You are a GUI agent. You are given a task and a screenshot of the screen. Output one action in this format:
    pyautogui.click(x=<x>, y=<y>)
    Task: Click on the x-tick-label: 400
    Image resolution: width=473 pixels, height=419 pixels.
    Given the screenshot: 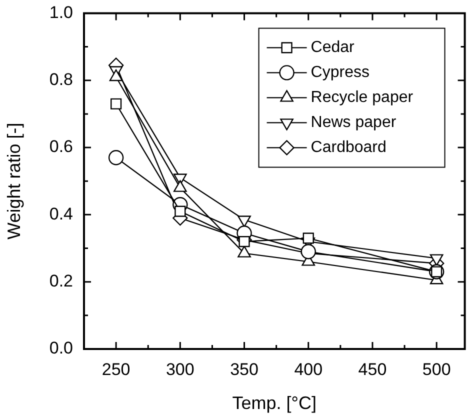 What is the action you would take?
    pyautogui.click(x=308, y=369)
    